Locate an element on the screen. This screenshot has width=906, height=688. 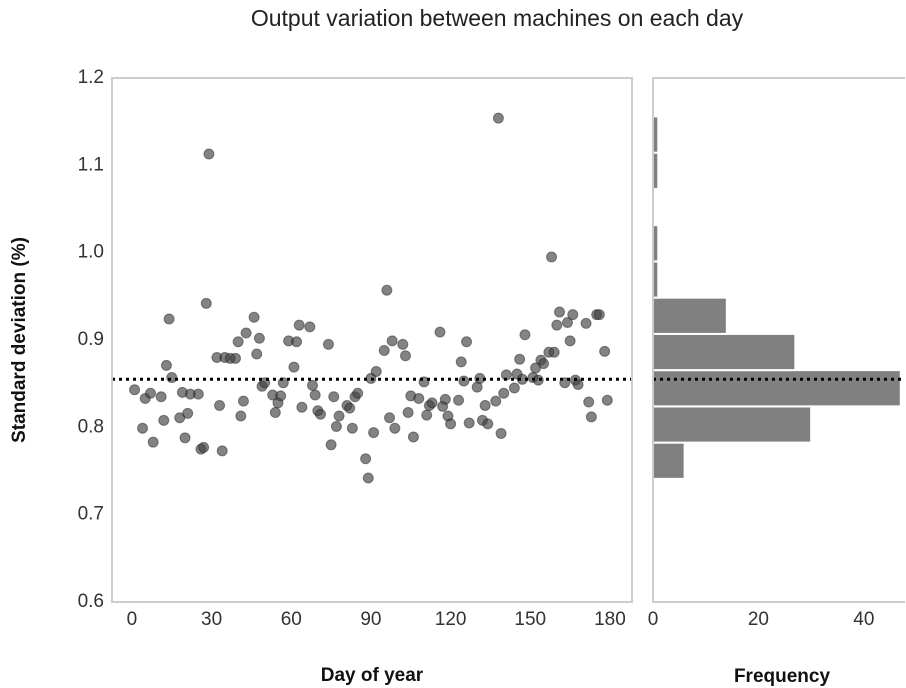
y-tick-label: 0.7 is located at coordinates (91, 514).